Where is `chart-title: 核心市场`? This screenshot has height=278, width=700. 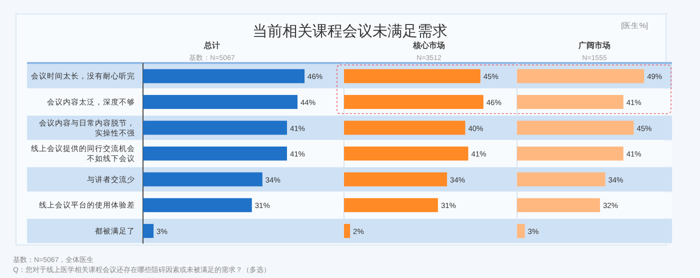
chart-title: 核心市场 is located at coordinates (428, 45).